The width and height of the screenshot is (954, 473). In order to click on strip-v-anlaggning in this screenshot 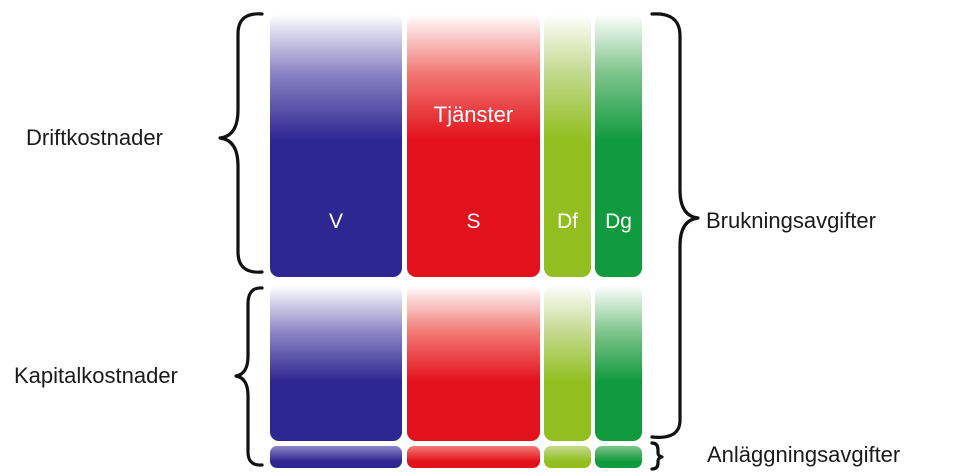, I will do `click(336, 457)`.